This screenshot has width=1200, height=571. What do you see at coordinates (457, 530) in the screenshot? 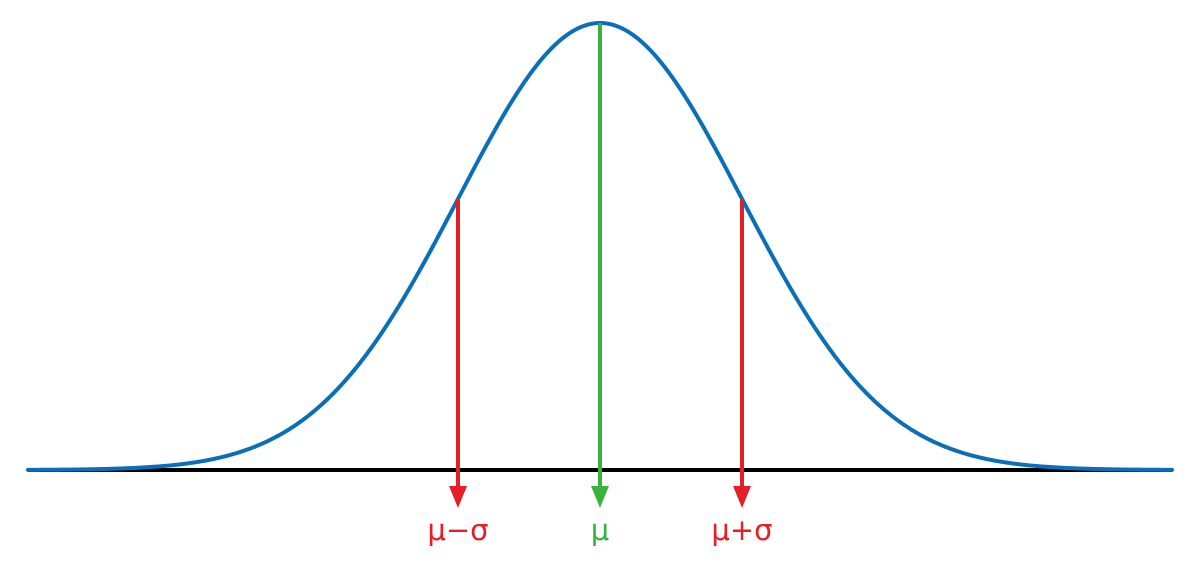
I see `label-mu-minus-sigma: μ−σ` at bounding box center [457, 530].